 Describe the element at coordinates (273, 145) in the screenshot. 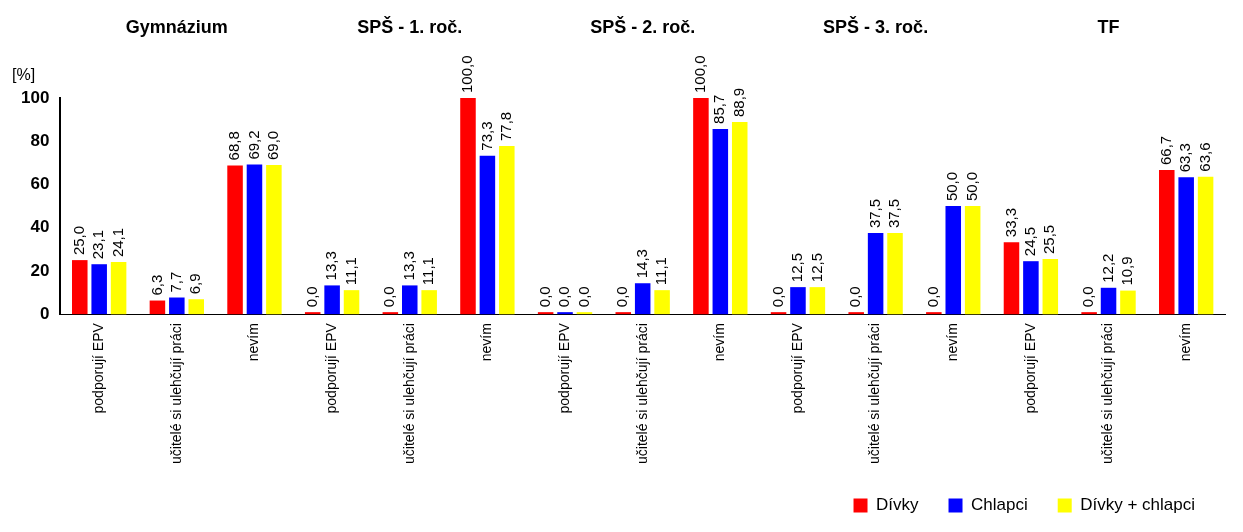

I see `data-label: 69,0` at that location.